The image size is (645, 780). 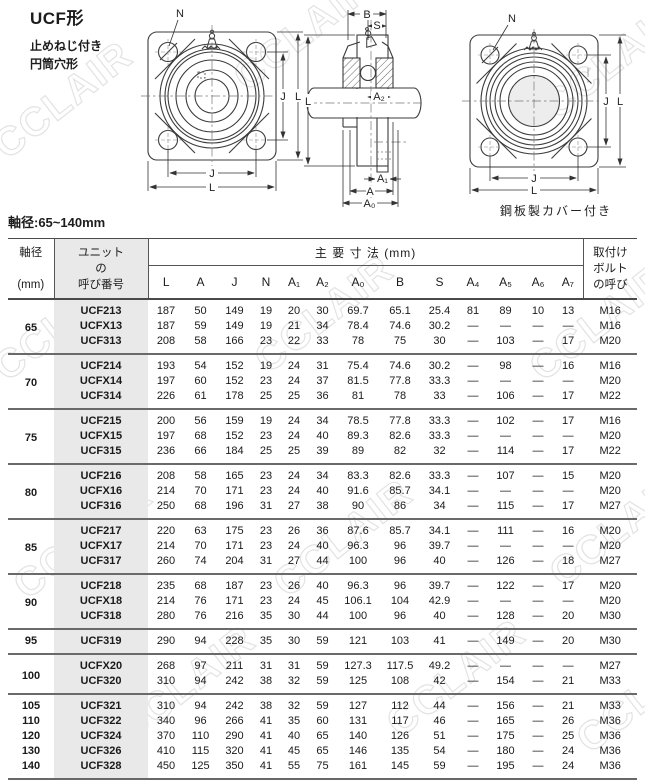 What do you see at coordinates (294, 308) in the screenshot?
I see `dim-value-cell: 20` at bounding box center [294, 308].